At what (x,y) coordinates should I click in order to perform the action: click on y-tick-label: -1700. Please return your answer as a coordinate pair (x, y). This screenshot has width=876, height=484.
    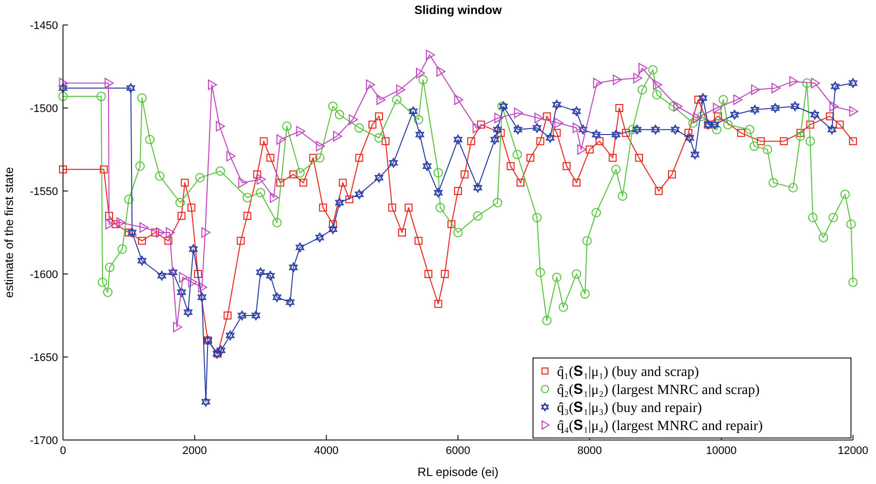
    Looking at the image, I should click on (44, 441).